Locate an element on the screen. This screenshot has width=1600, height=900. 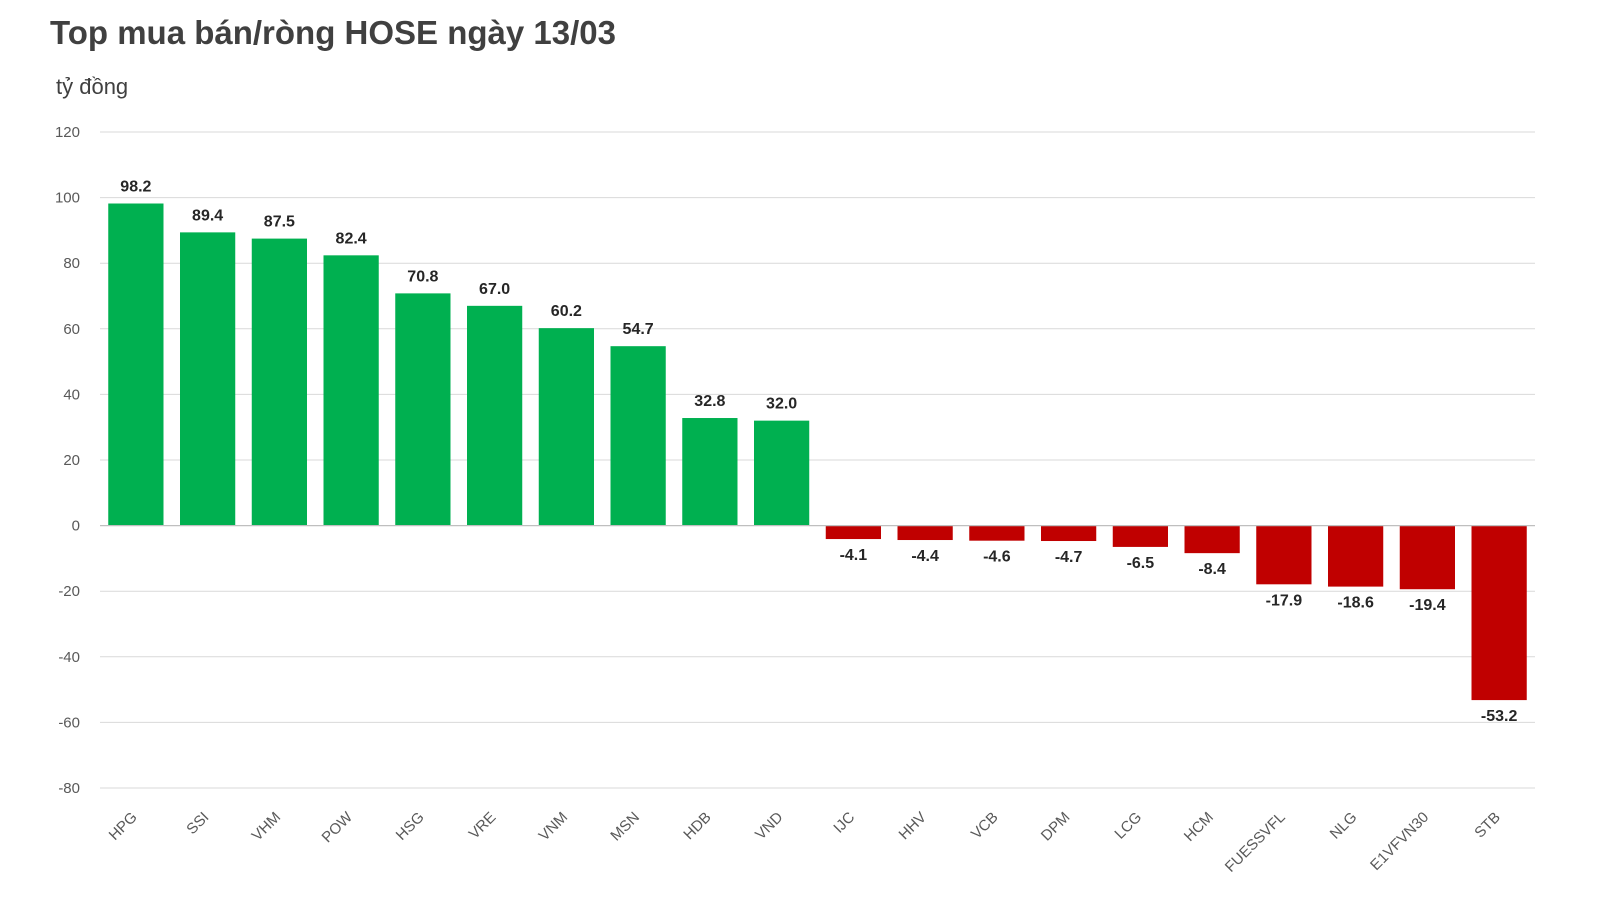
data-label: 82.4 is located at coordinates (351, 238).